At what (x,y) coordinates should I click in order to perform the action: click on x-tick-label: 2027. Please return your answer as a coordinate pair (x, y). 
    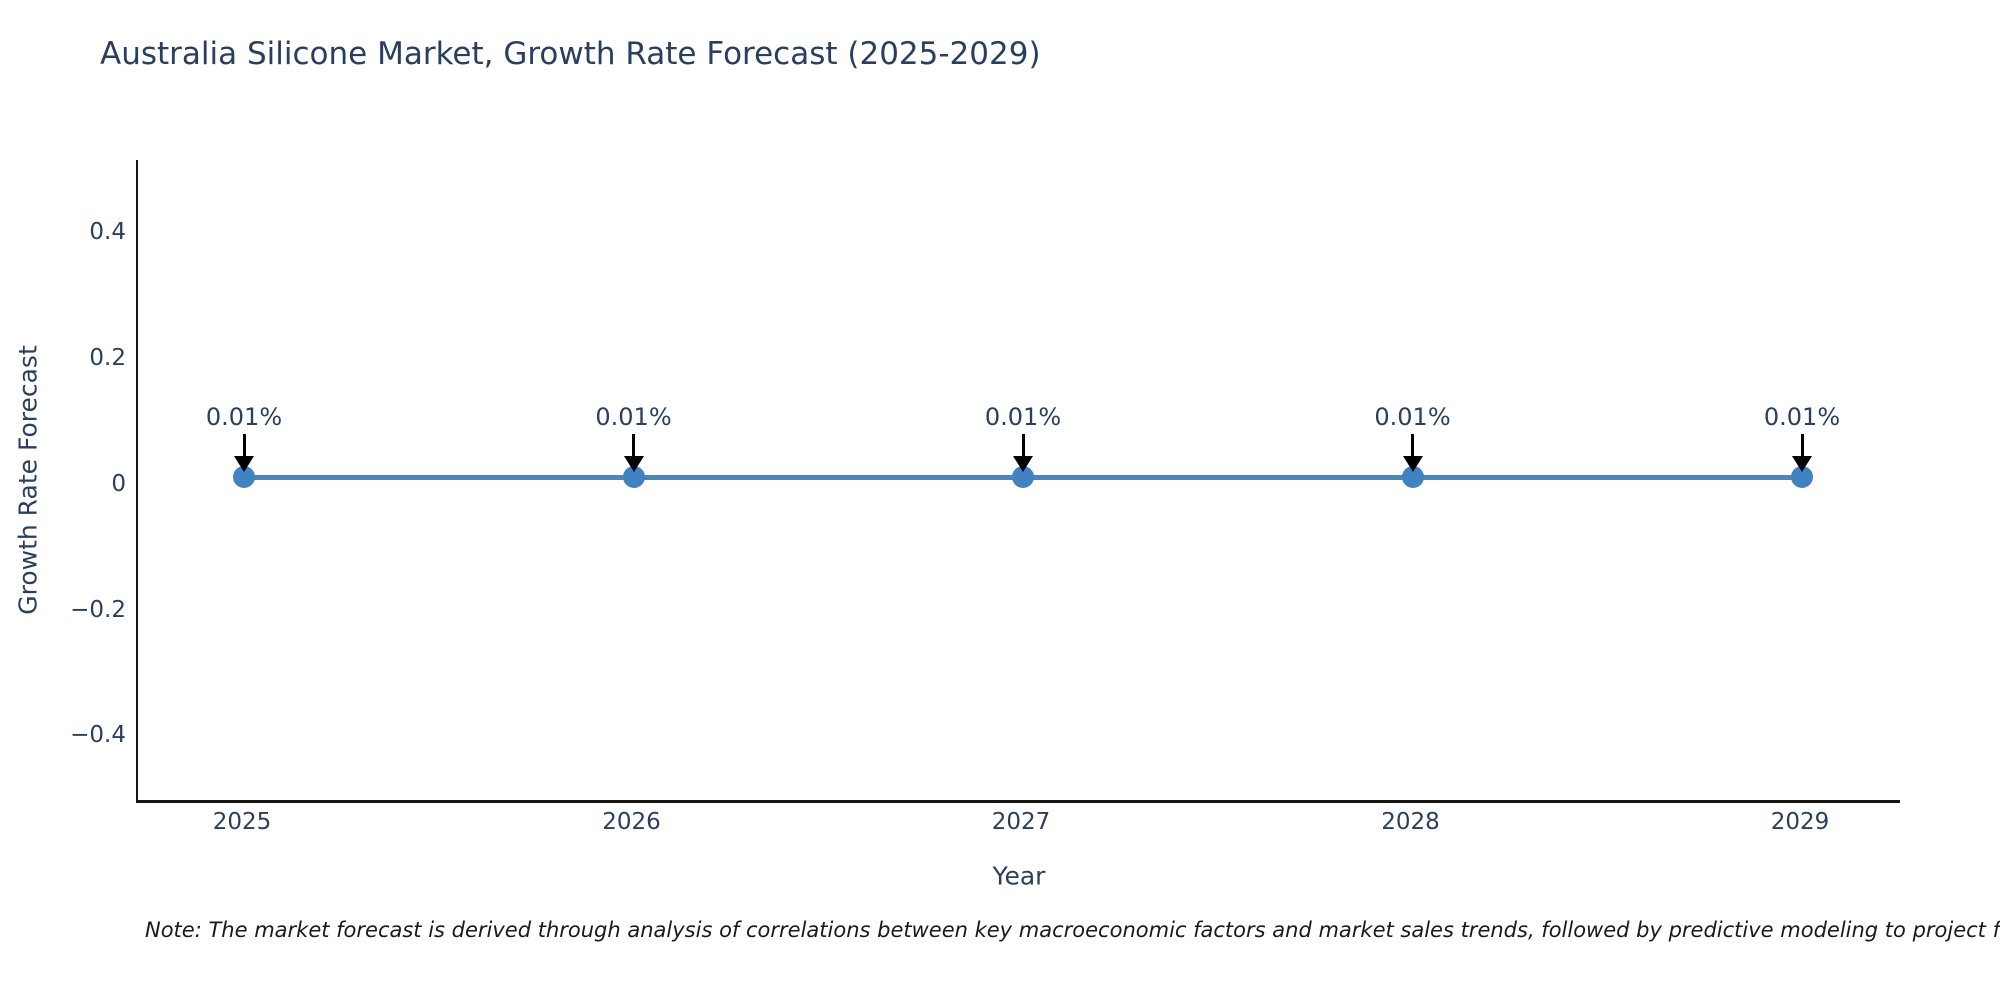
    Looking at the image, I should click on (1021, 822).